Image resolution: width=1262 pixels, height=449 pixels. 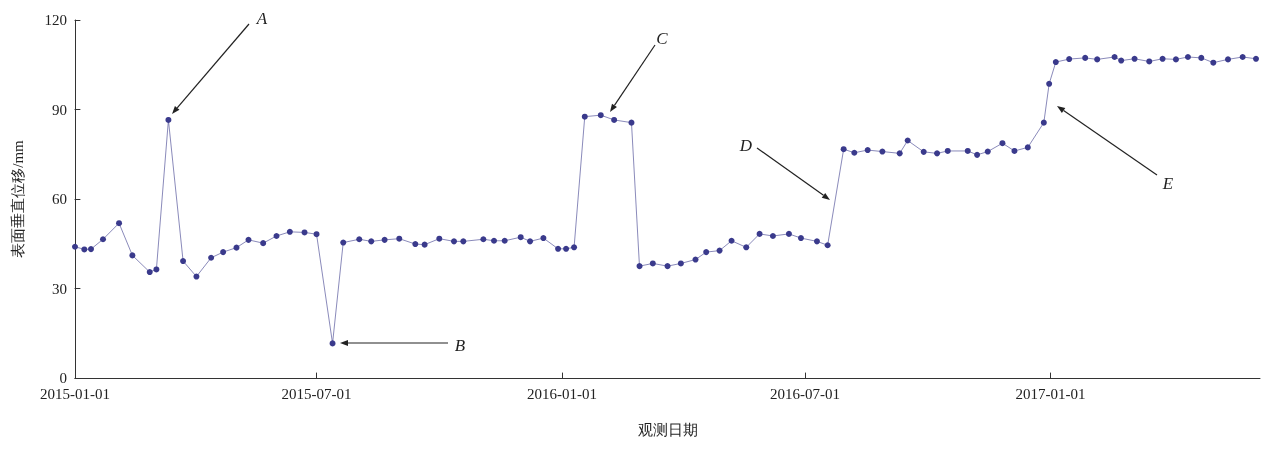 What do you see at coordinates (1167, 183) in the screenshot?
I see `annotation: E` at bounding box center [1167, 183].